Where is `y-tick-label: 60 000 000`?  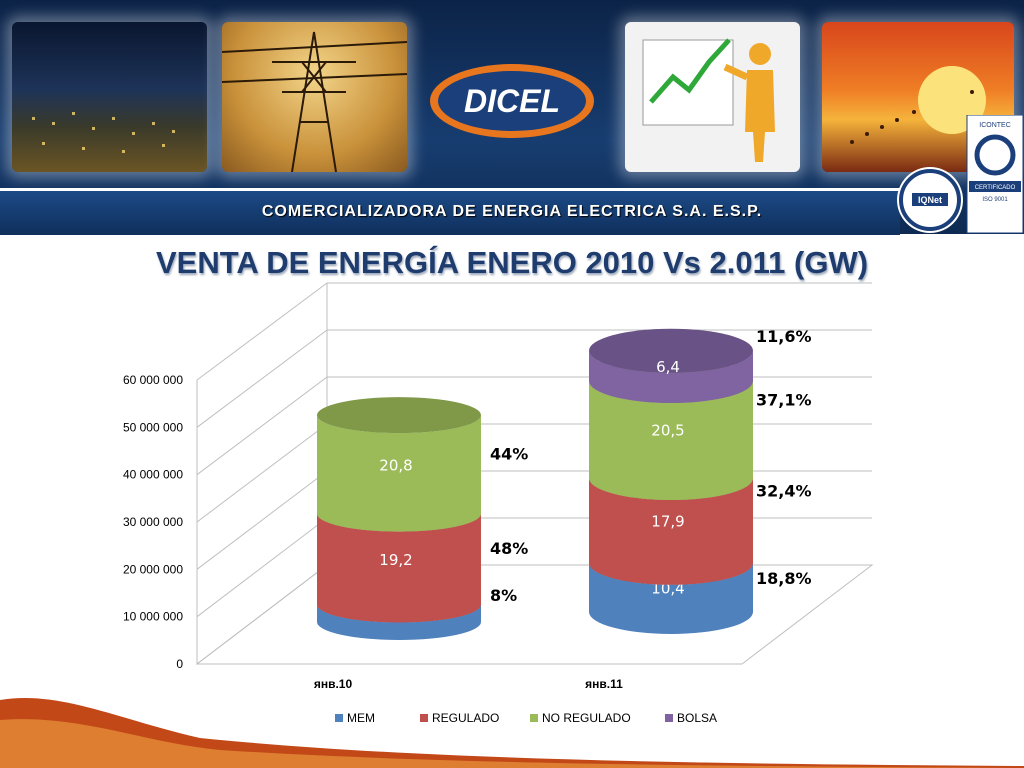 y-tick-label: 60 000 000 is located at coordinates (153, 380).